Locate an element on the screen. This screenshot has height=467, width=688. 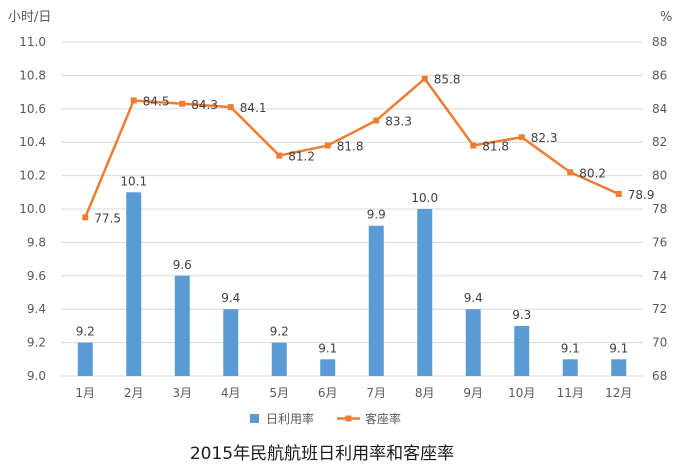
line-data-label: 84.1 is located at coordinates (253, 108).